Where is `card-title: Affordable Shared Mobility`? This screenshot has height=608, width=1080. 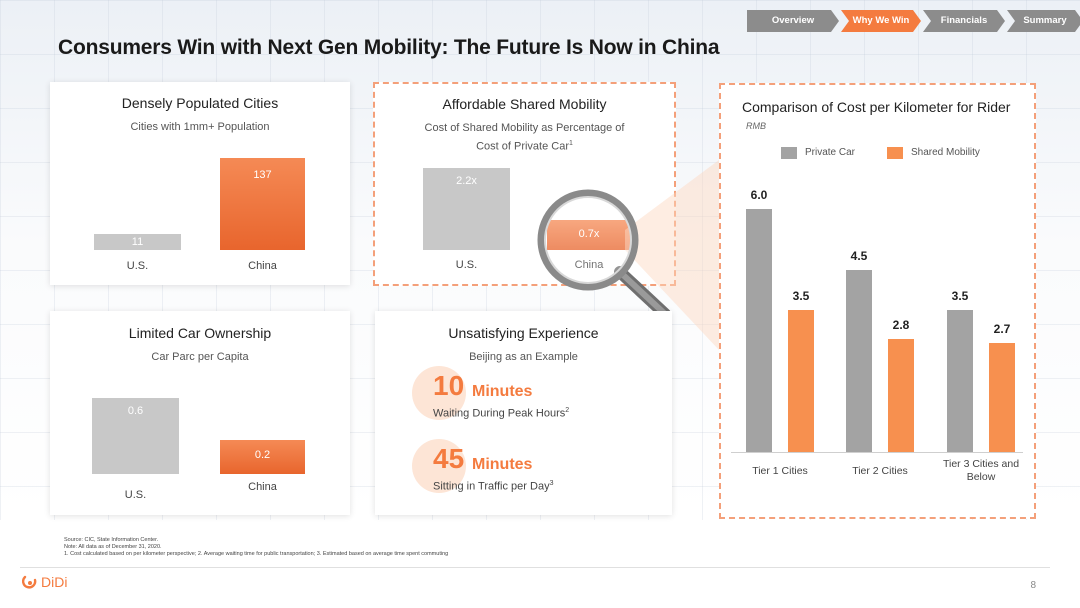 card-title: Affordable Shared Mobility is located at coordinates (524, 104).